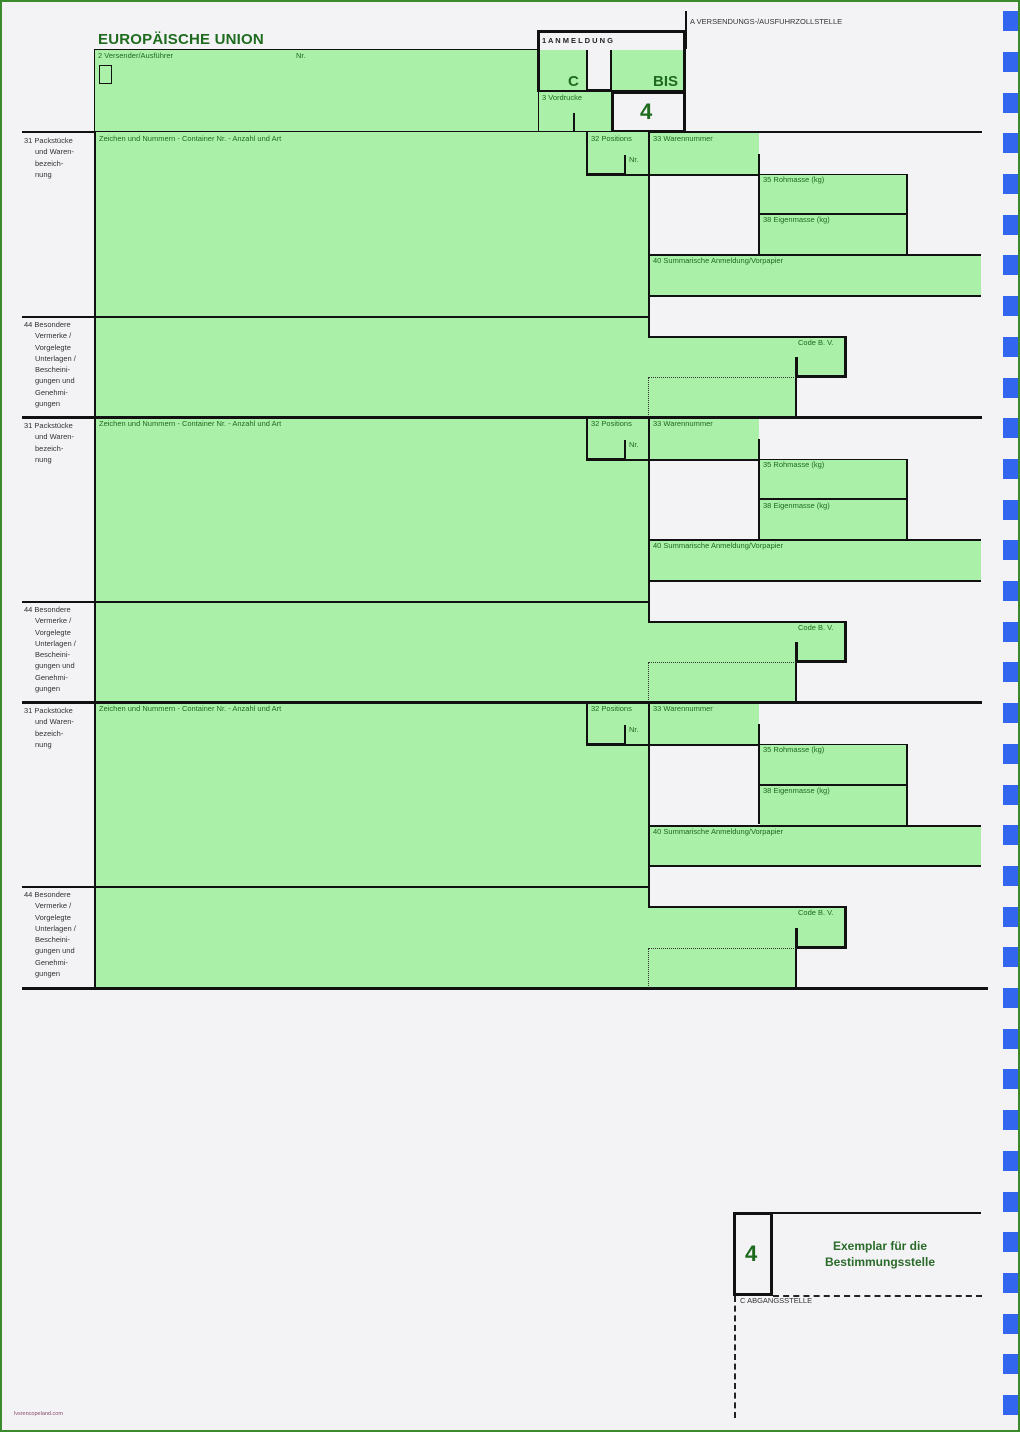 The image size is (1020, 1432). What do you see at coordinates (876, 1213) in the screenshot?
I see `footer-top-rule` at bounding box center [876, 1213].